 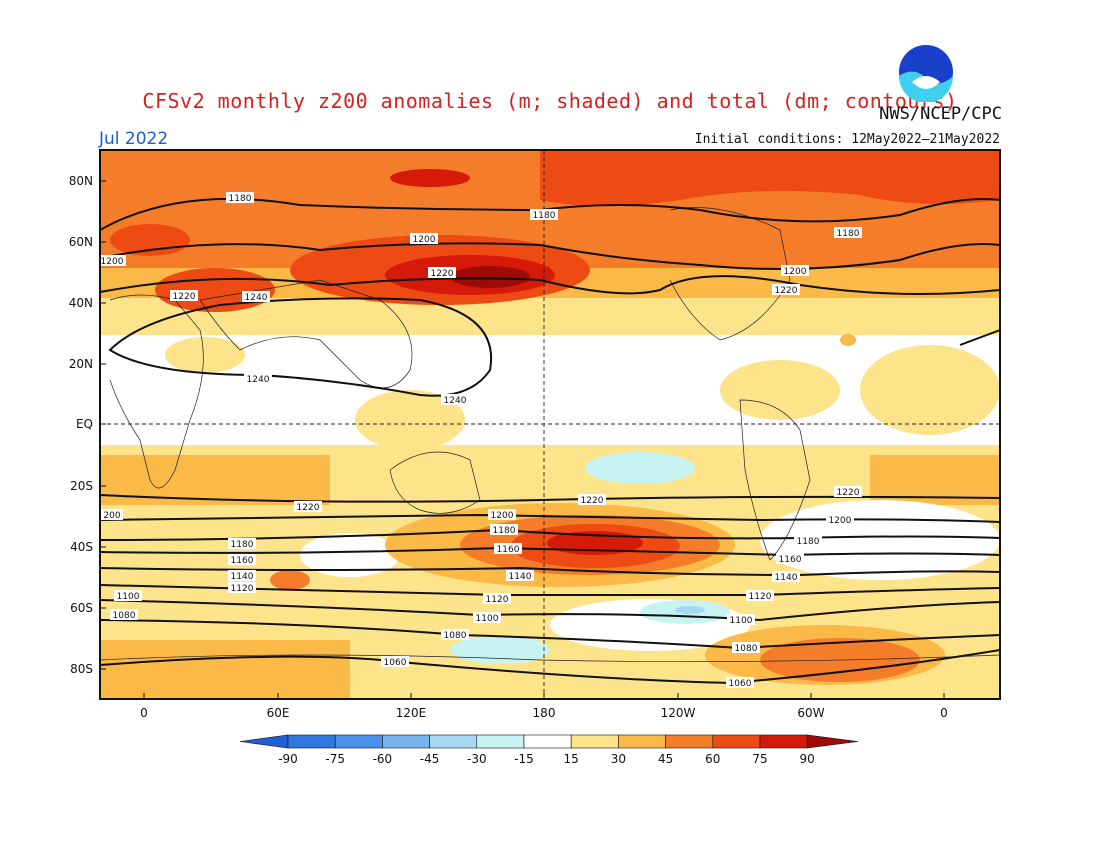 I want to click on lat-tick-label: 60N, so click(x=81, y=242).